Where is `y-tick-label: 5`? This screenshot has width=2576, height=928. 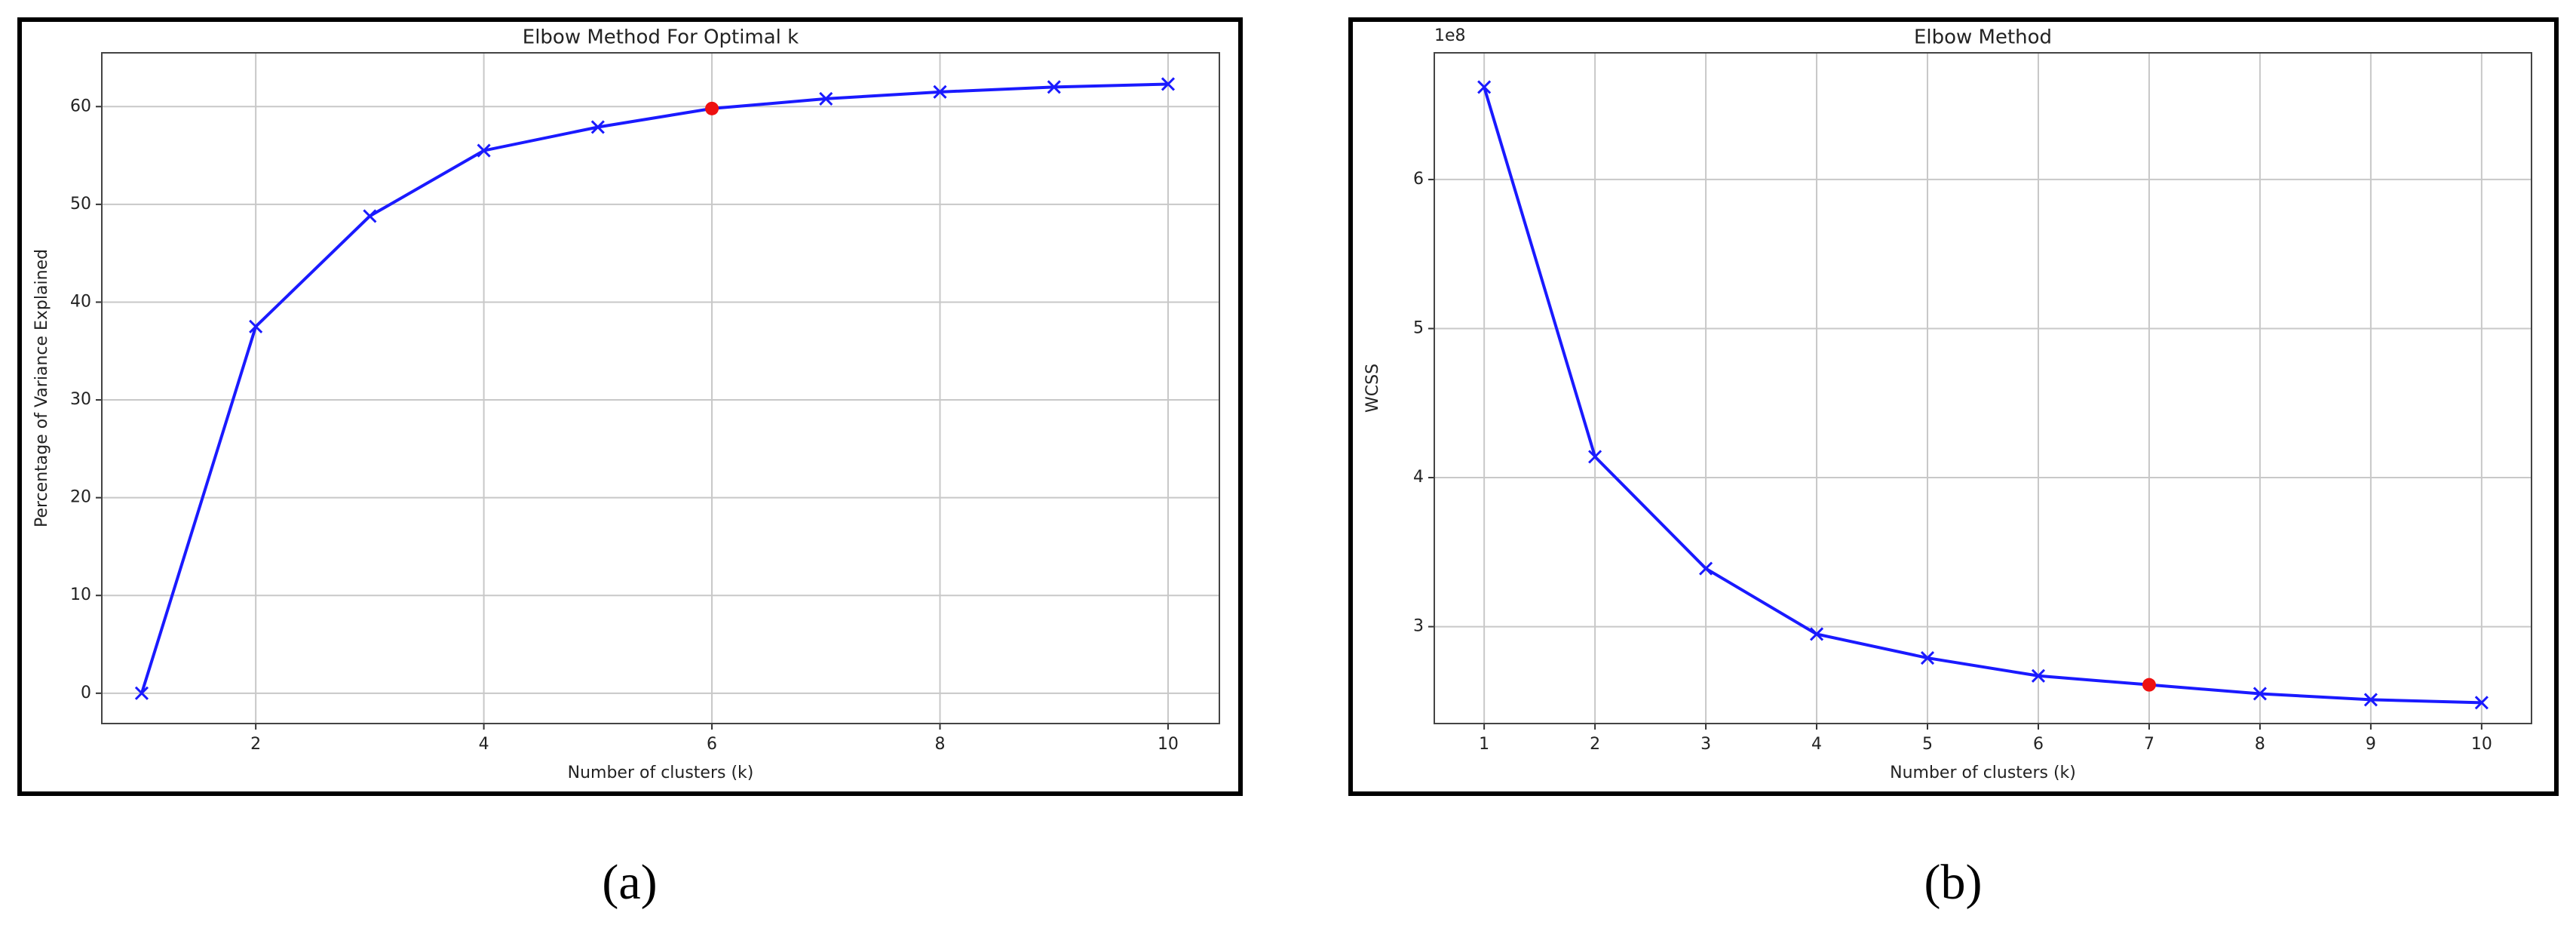
y-tick-label: 5 is located at coordinates (1418, 328).